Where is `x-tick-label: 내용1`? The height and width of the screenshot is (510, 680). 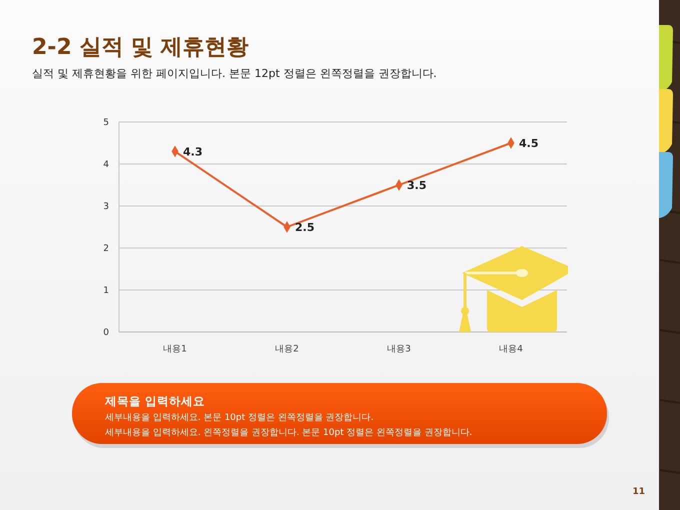
x-tick-label: 내용1 is located at coordinates (175, 349).